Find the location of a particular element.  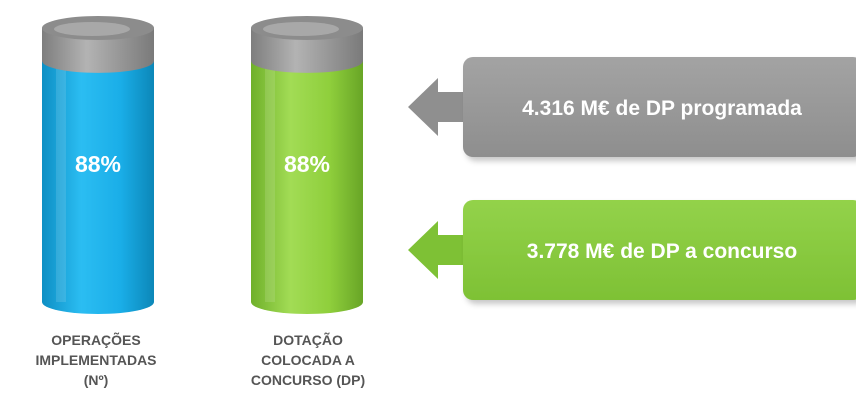

category-label-line: COLOCADA A is located at coordinates (308, 360).